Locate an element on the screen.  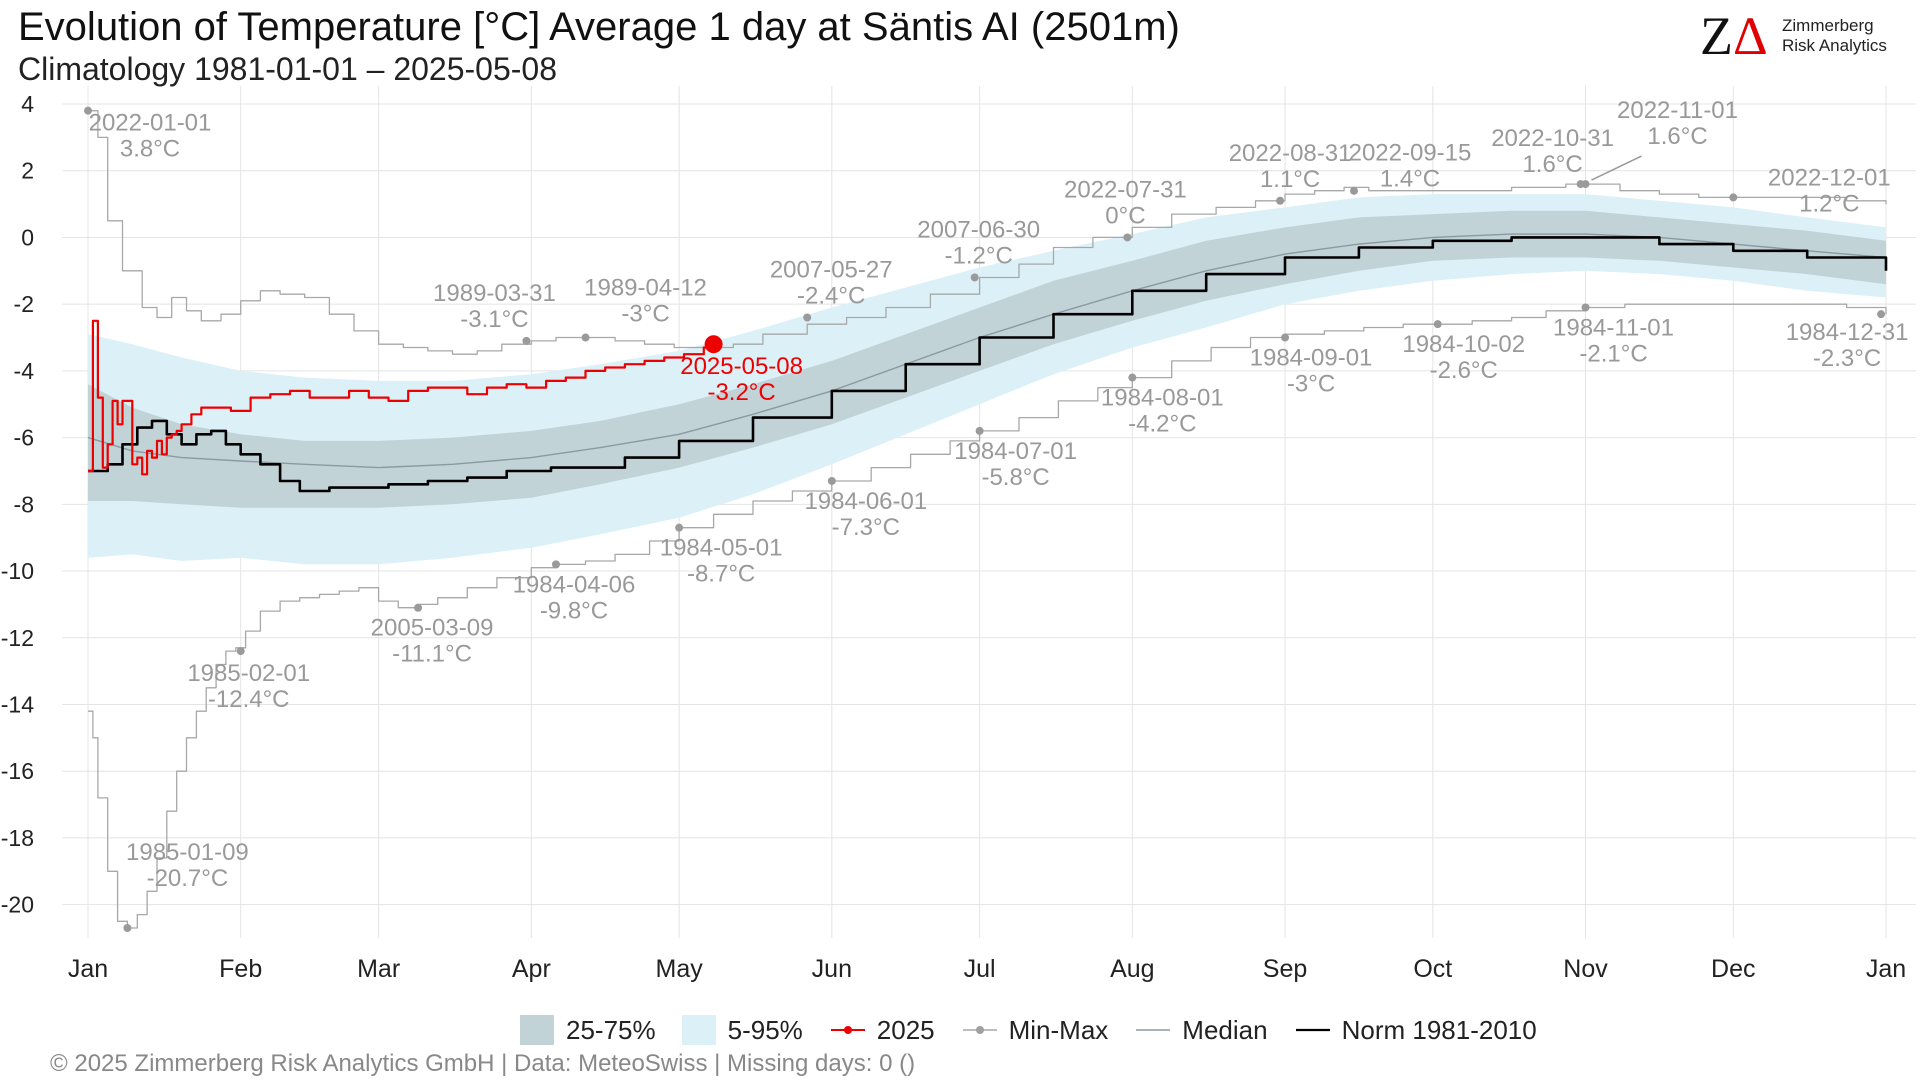
legend-symbol-norm is located at coordinates (1312, 1030).